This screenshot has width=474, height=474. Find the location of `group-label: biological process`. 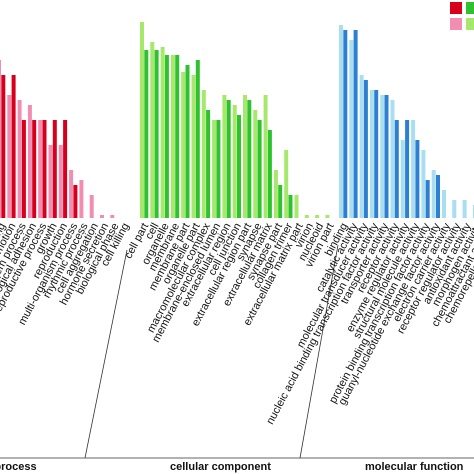

group-label: biological process is located at coordinates (18, 467).